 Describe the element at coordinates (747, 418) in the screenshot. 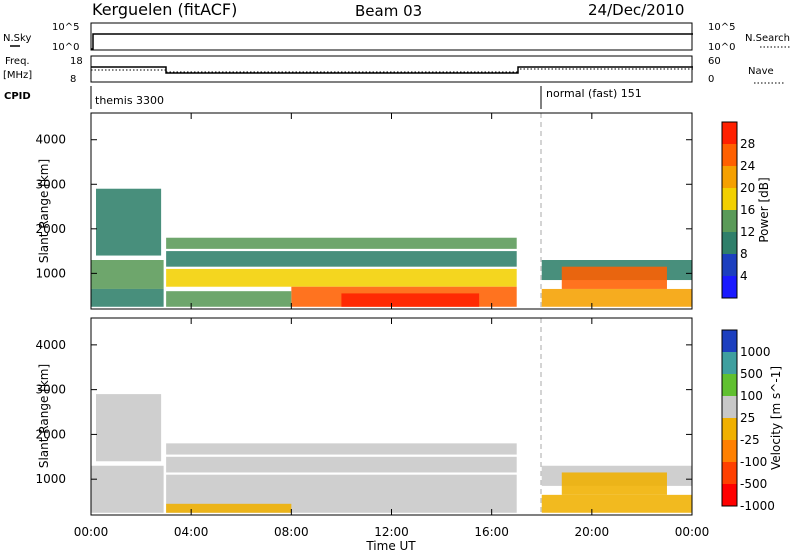

I see `velocity-colorbar-tick: 25` at that location.